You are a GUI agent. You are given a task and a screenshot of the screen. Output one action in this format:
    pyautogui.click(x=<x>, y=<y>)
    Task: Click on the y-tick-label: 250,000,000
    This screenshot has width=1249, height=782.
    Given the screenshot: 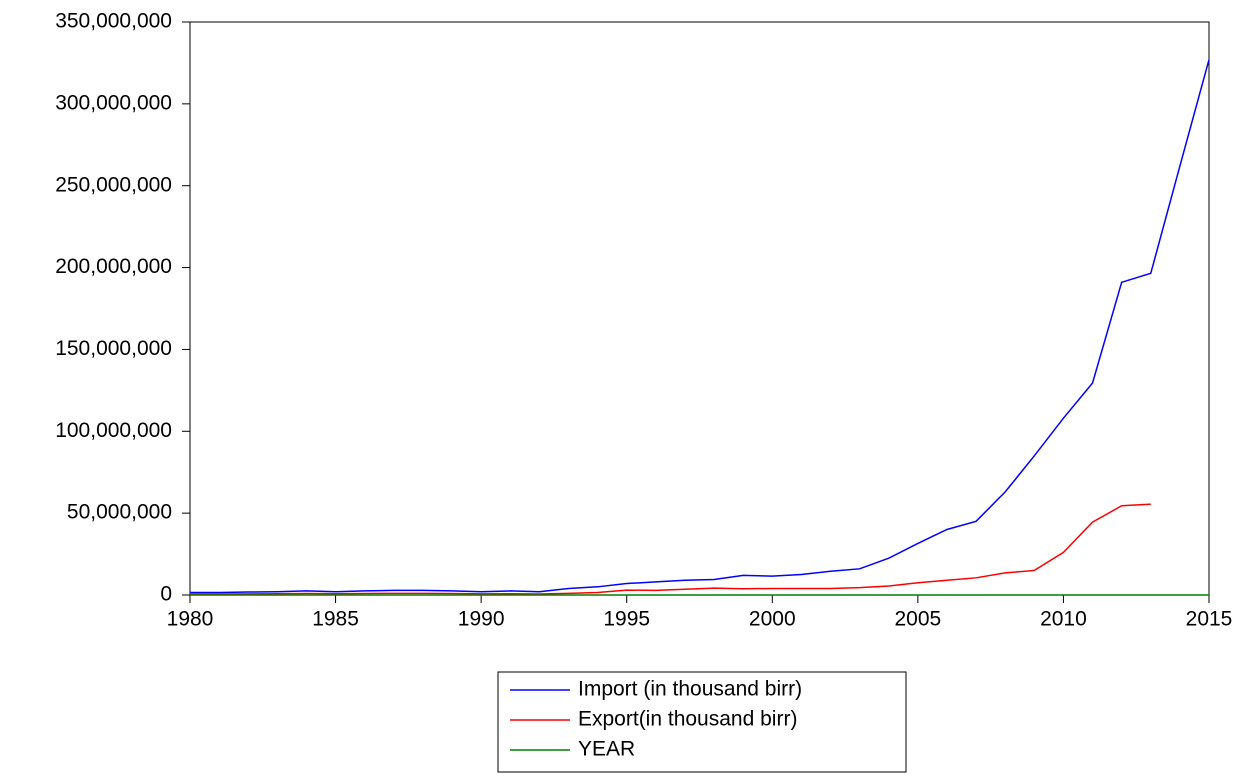 What is the action you would take?
    pyautogui.click(x=113, y=184)
    